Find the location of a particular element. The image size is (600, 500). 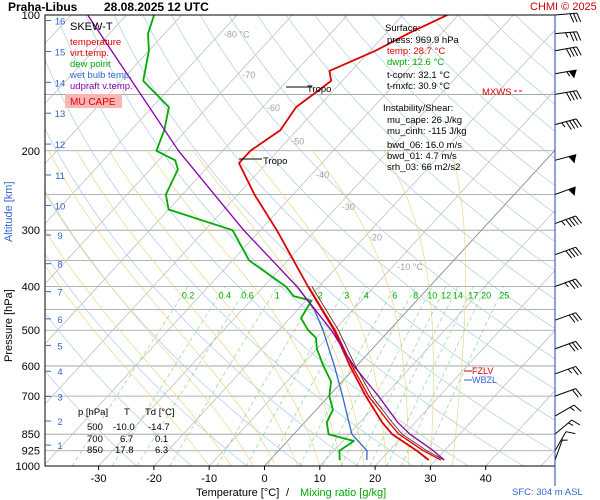

legend-virt-temp: virt.temp. is located at coordinates (89, 53).